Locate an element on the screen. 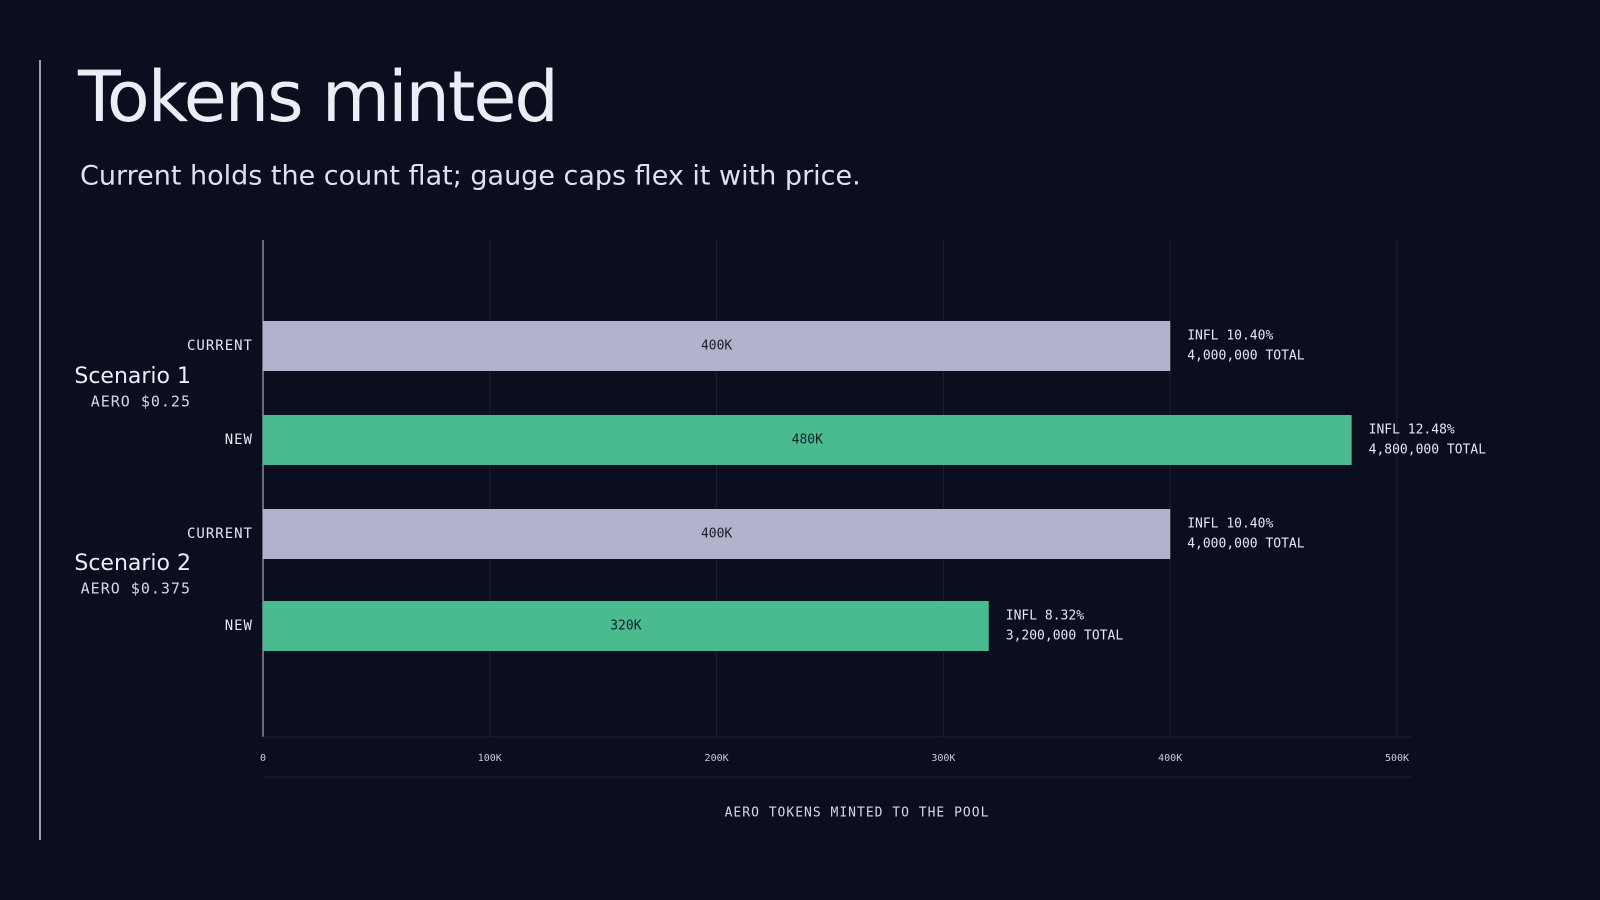  x-tick-label: 0 is located at coordinates (263, 758).